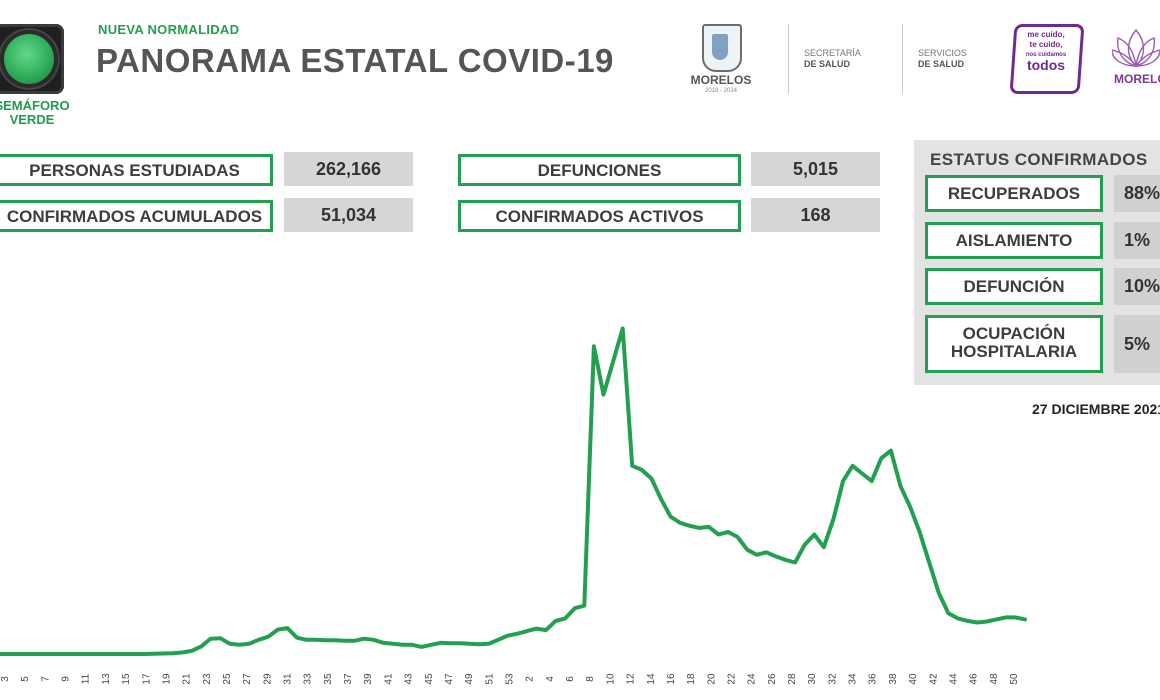 This screenshot has width=1160, height=700. I want to click on x-tick-label: 37, so click(348, 679).